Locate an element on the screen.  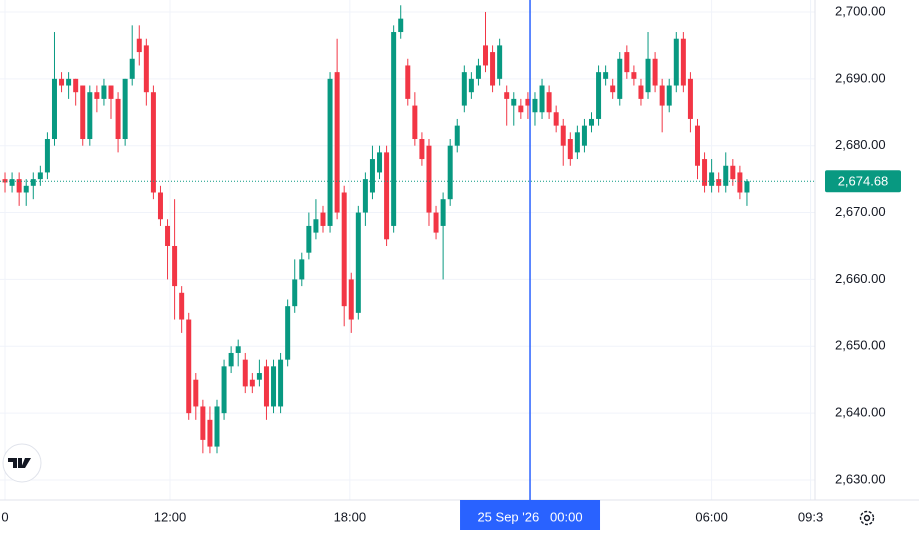
y-tick-label: 2,640.00 is located at coordinates (860, 412).